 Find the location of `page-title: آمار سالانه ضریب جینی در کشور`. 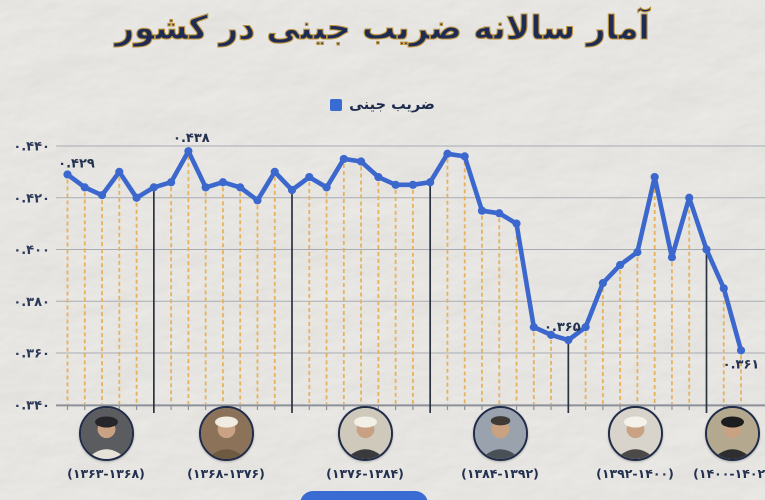

page-title: آمار سالانه ضریب جینی در کشور is located at coordinates (383, 27).